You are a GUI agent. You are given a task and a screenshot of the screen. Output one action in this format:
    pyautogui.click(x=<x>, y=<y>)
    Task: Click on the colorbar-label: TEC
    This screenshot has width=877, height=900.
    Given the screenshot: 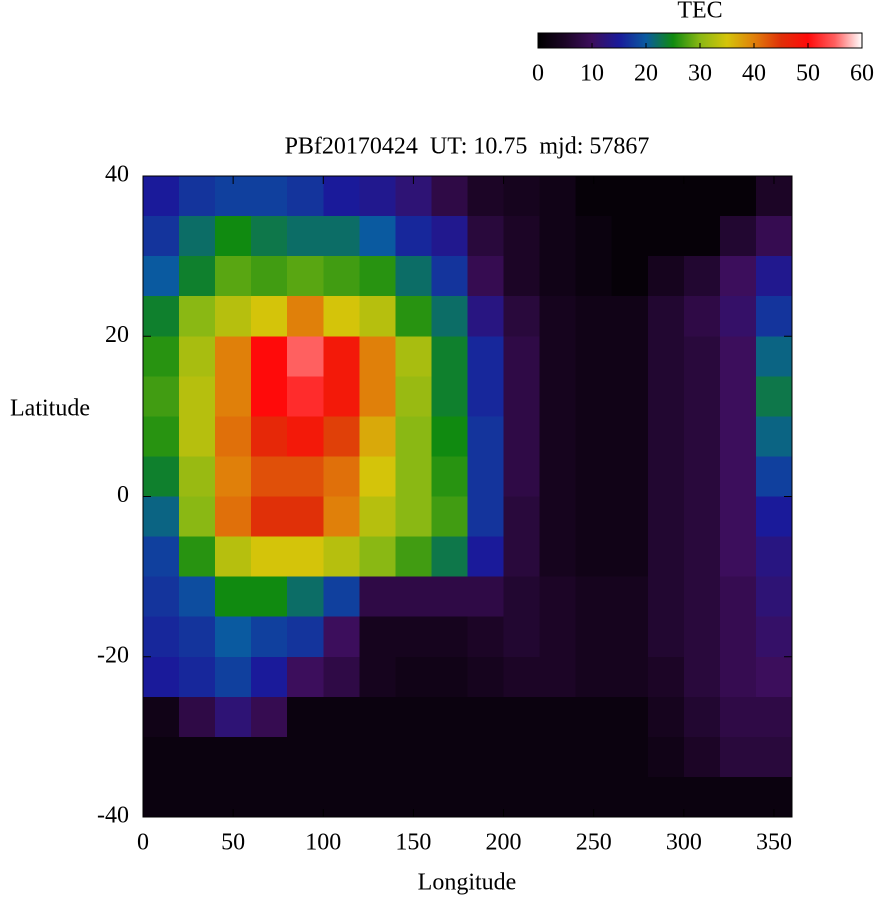 What is the action you would take?
    pyautogui.click(x=699, y=12)
    